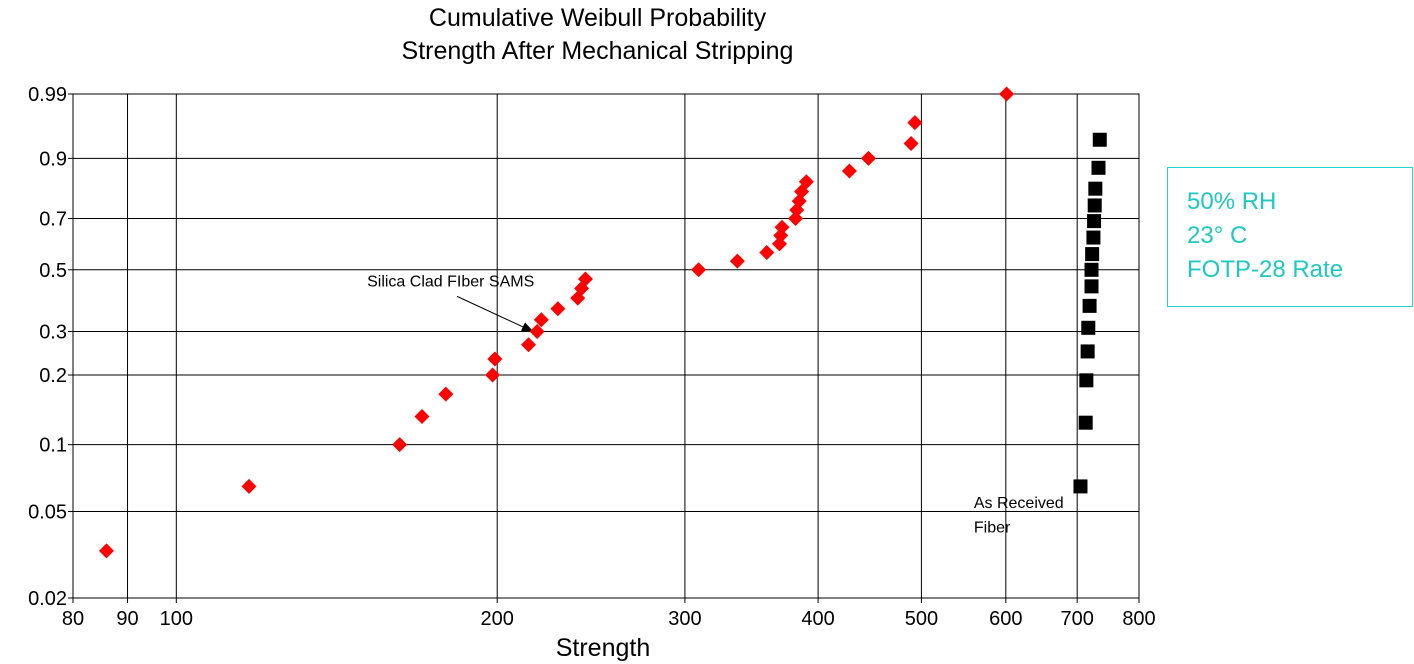 This screenshot has width=1414, height=664. Describe the element at coordinates (53, 159) in the screenshot. I see `y-tick-label: 0.9` at that location.